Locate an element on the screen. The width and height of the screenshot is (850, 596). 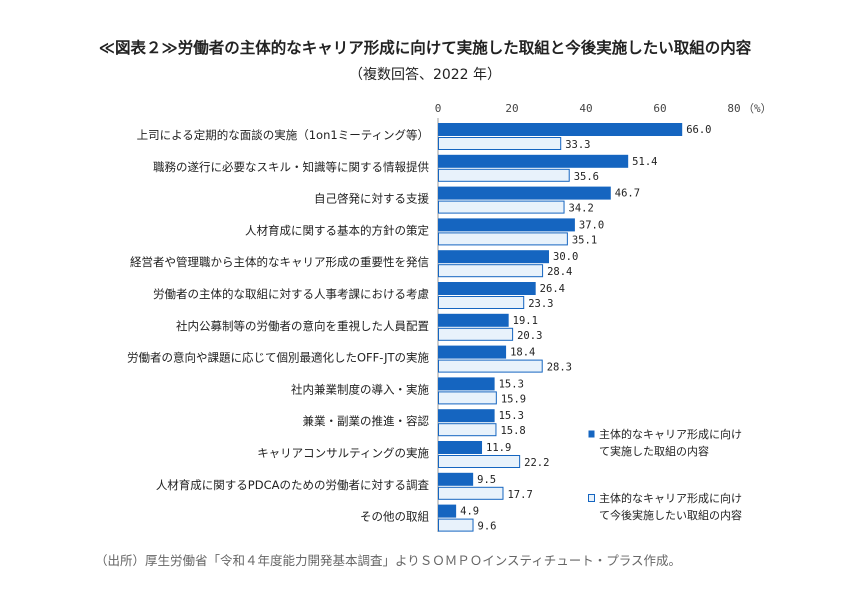
x-tick-label: 40 is located at coordinates (585, 108).